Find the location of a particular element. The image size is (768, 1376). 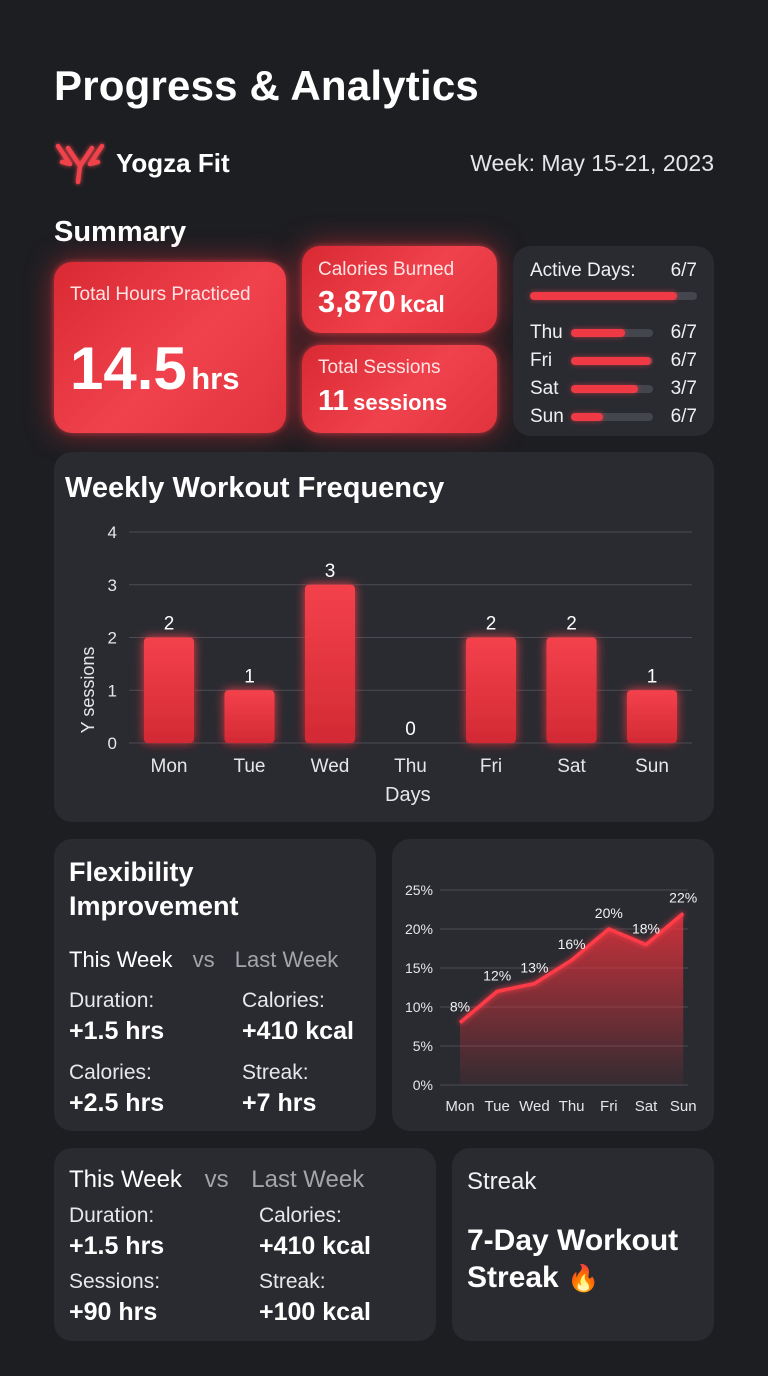

calories-burned-card: Calories Burned 3,870 kcal is located at coordinates (399, 289).